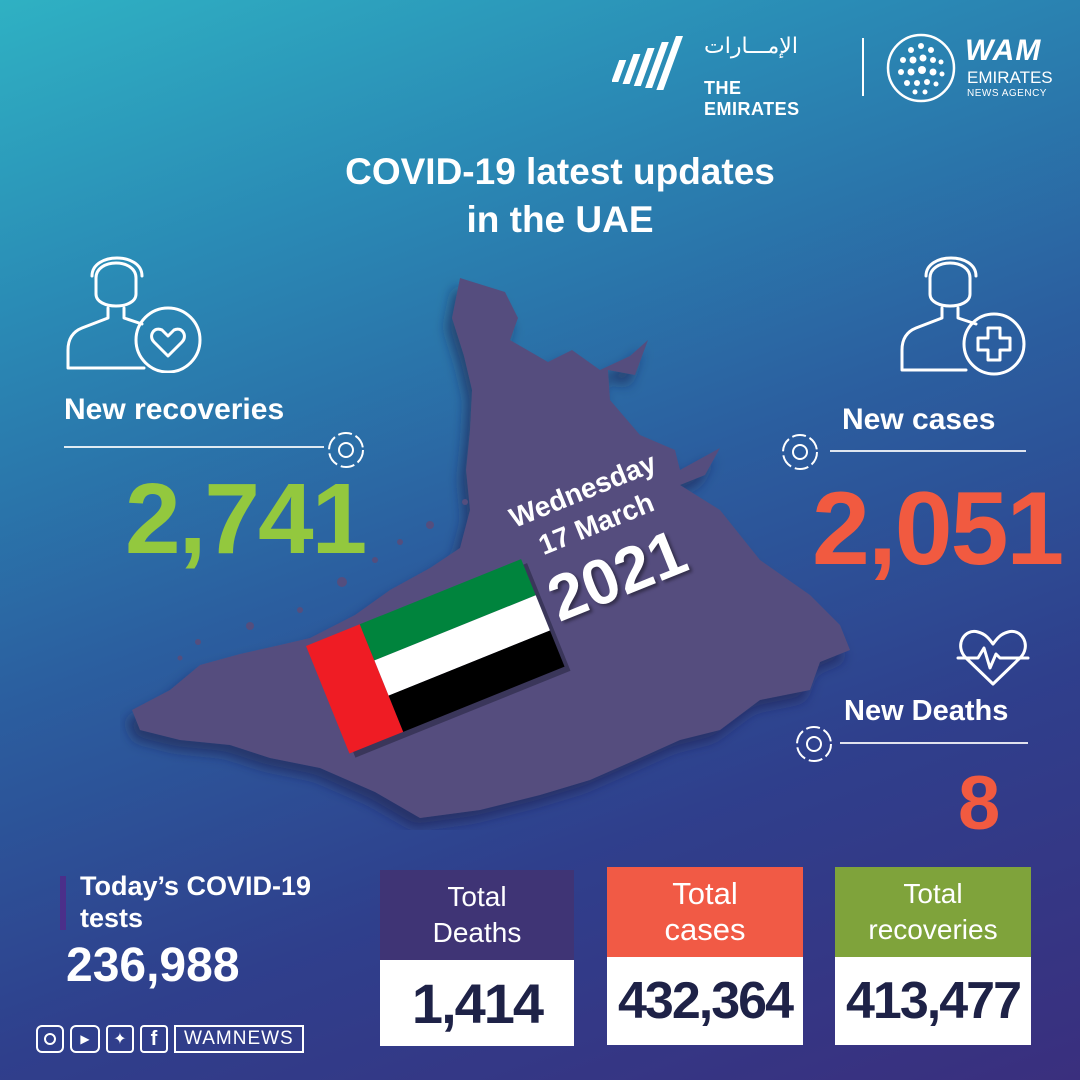 The height and width of the screenshot is (1080, 1080). What do you see at coordinates (921, 68) in the screenshot?
I see `globe-dots-icon` at bounding box center [921, 68].